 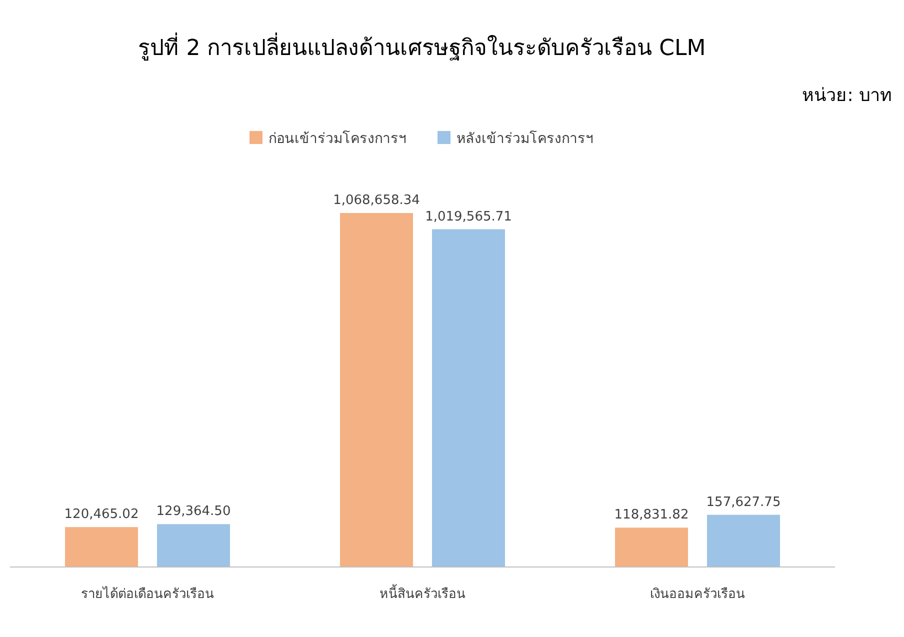 What do you see at coordinates (847, 95) in the screenshot?
I see `text: หน่วย: บาท` at bounding box center [847, 95].